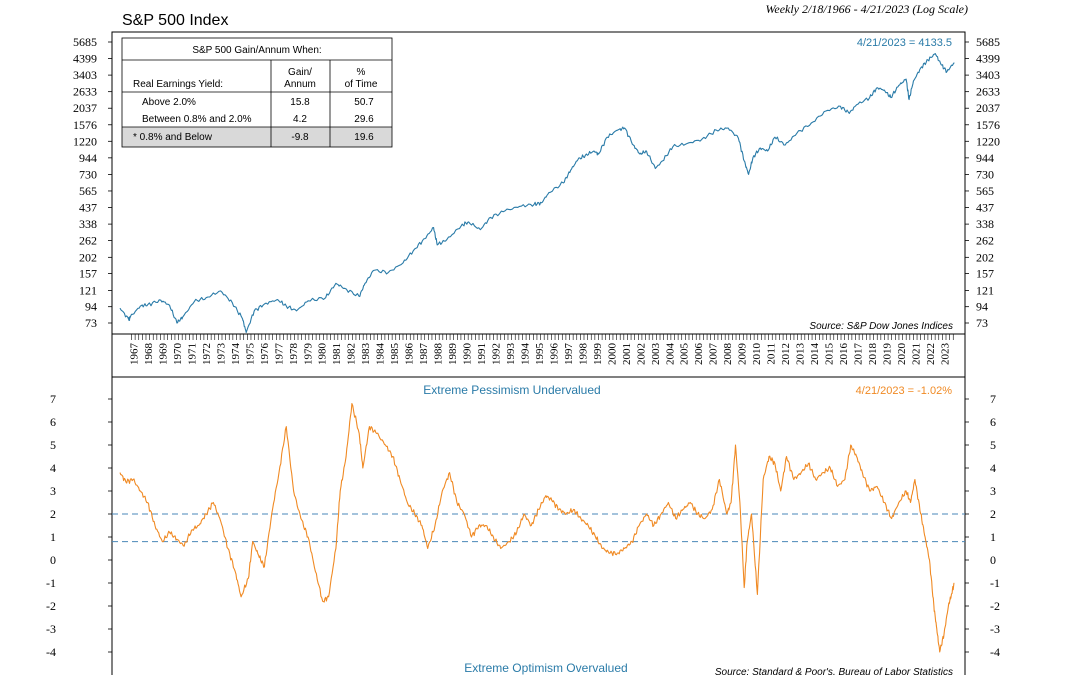 This screenshot has height=675, width=1080. I want to click on year-tick-label: 1991, so click(482, 354).